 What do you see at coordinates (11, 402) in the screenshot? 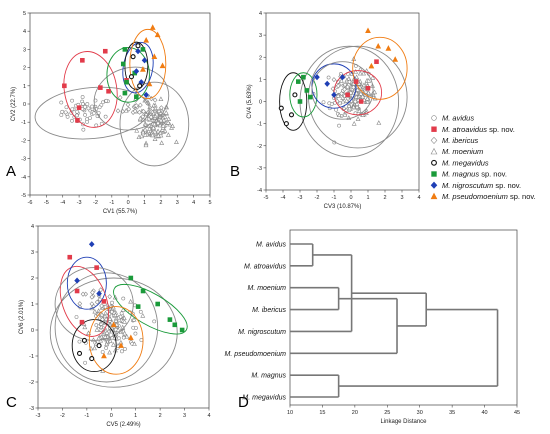
I see `panel-label-c: C` at bounding box center [11, 402].